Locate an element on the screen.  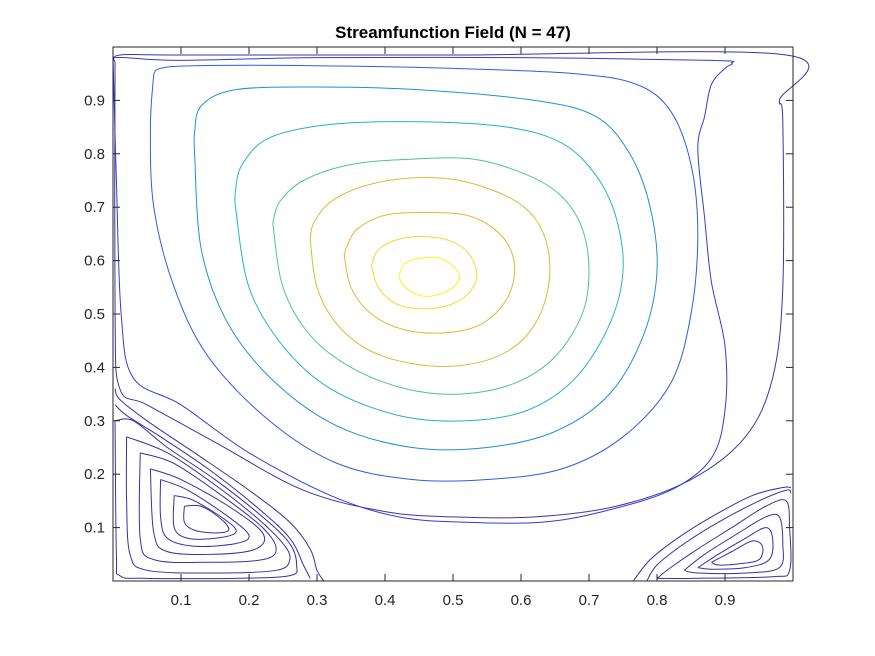
y-tick-label: 0.3 is located at coordinates (94, 421).